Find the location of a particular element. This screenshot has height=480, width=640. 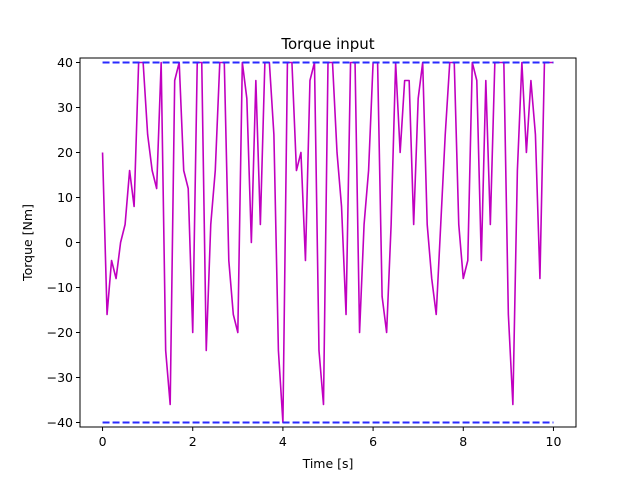

x-tick-label: 4 is located at coordinates (283, 441).